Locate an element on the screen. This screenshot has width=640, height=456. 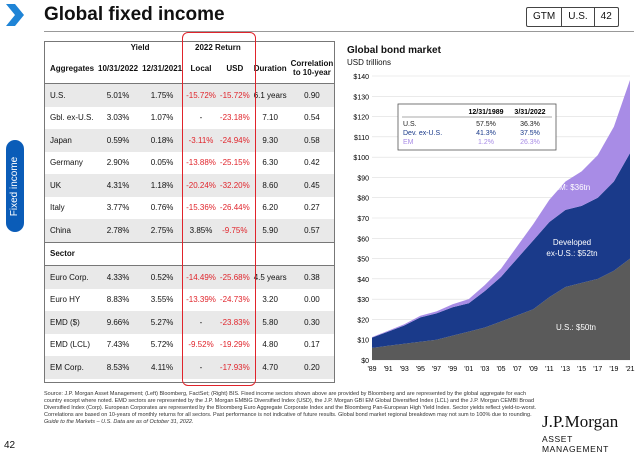
cell-corr: 0.58 is located at coordinates (312, 140).